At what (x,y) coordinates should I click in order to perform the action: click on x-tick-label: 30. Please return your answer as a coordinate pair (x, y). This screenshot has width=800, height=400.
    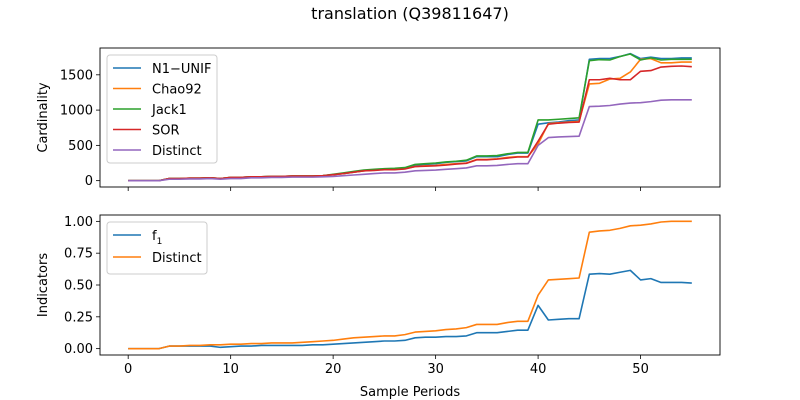
    Looking at the image, I should click on (435, 369).